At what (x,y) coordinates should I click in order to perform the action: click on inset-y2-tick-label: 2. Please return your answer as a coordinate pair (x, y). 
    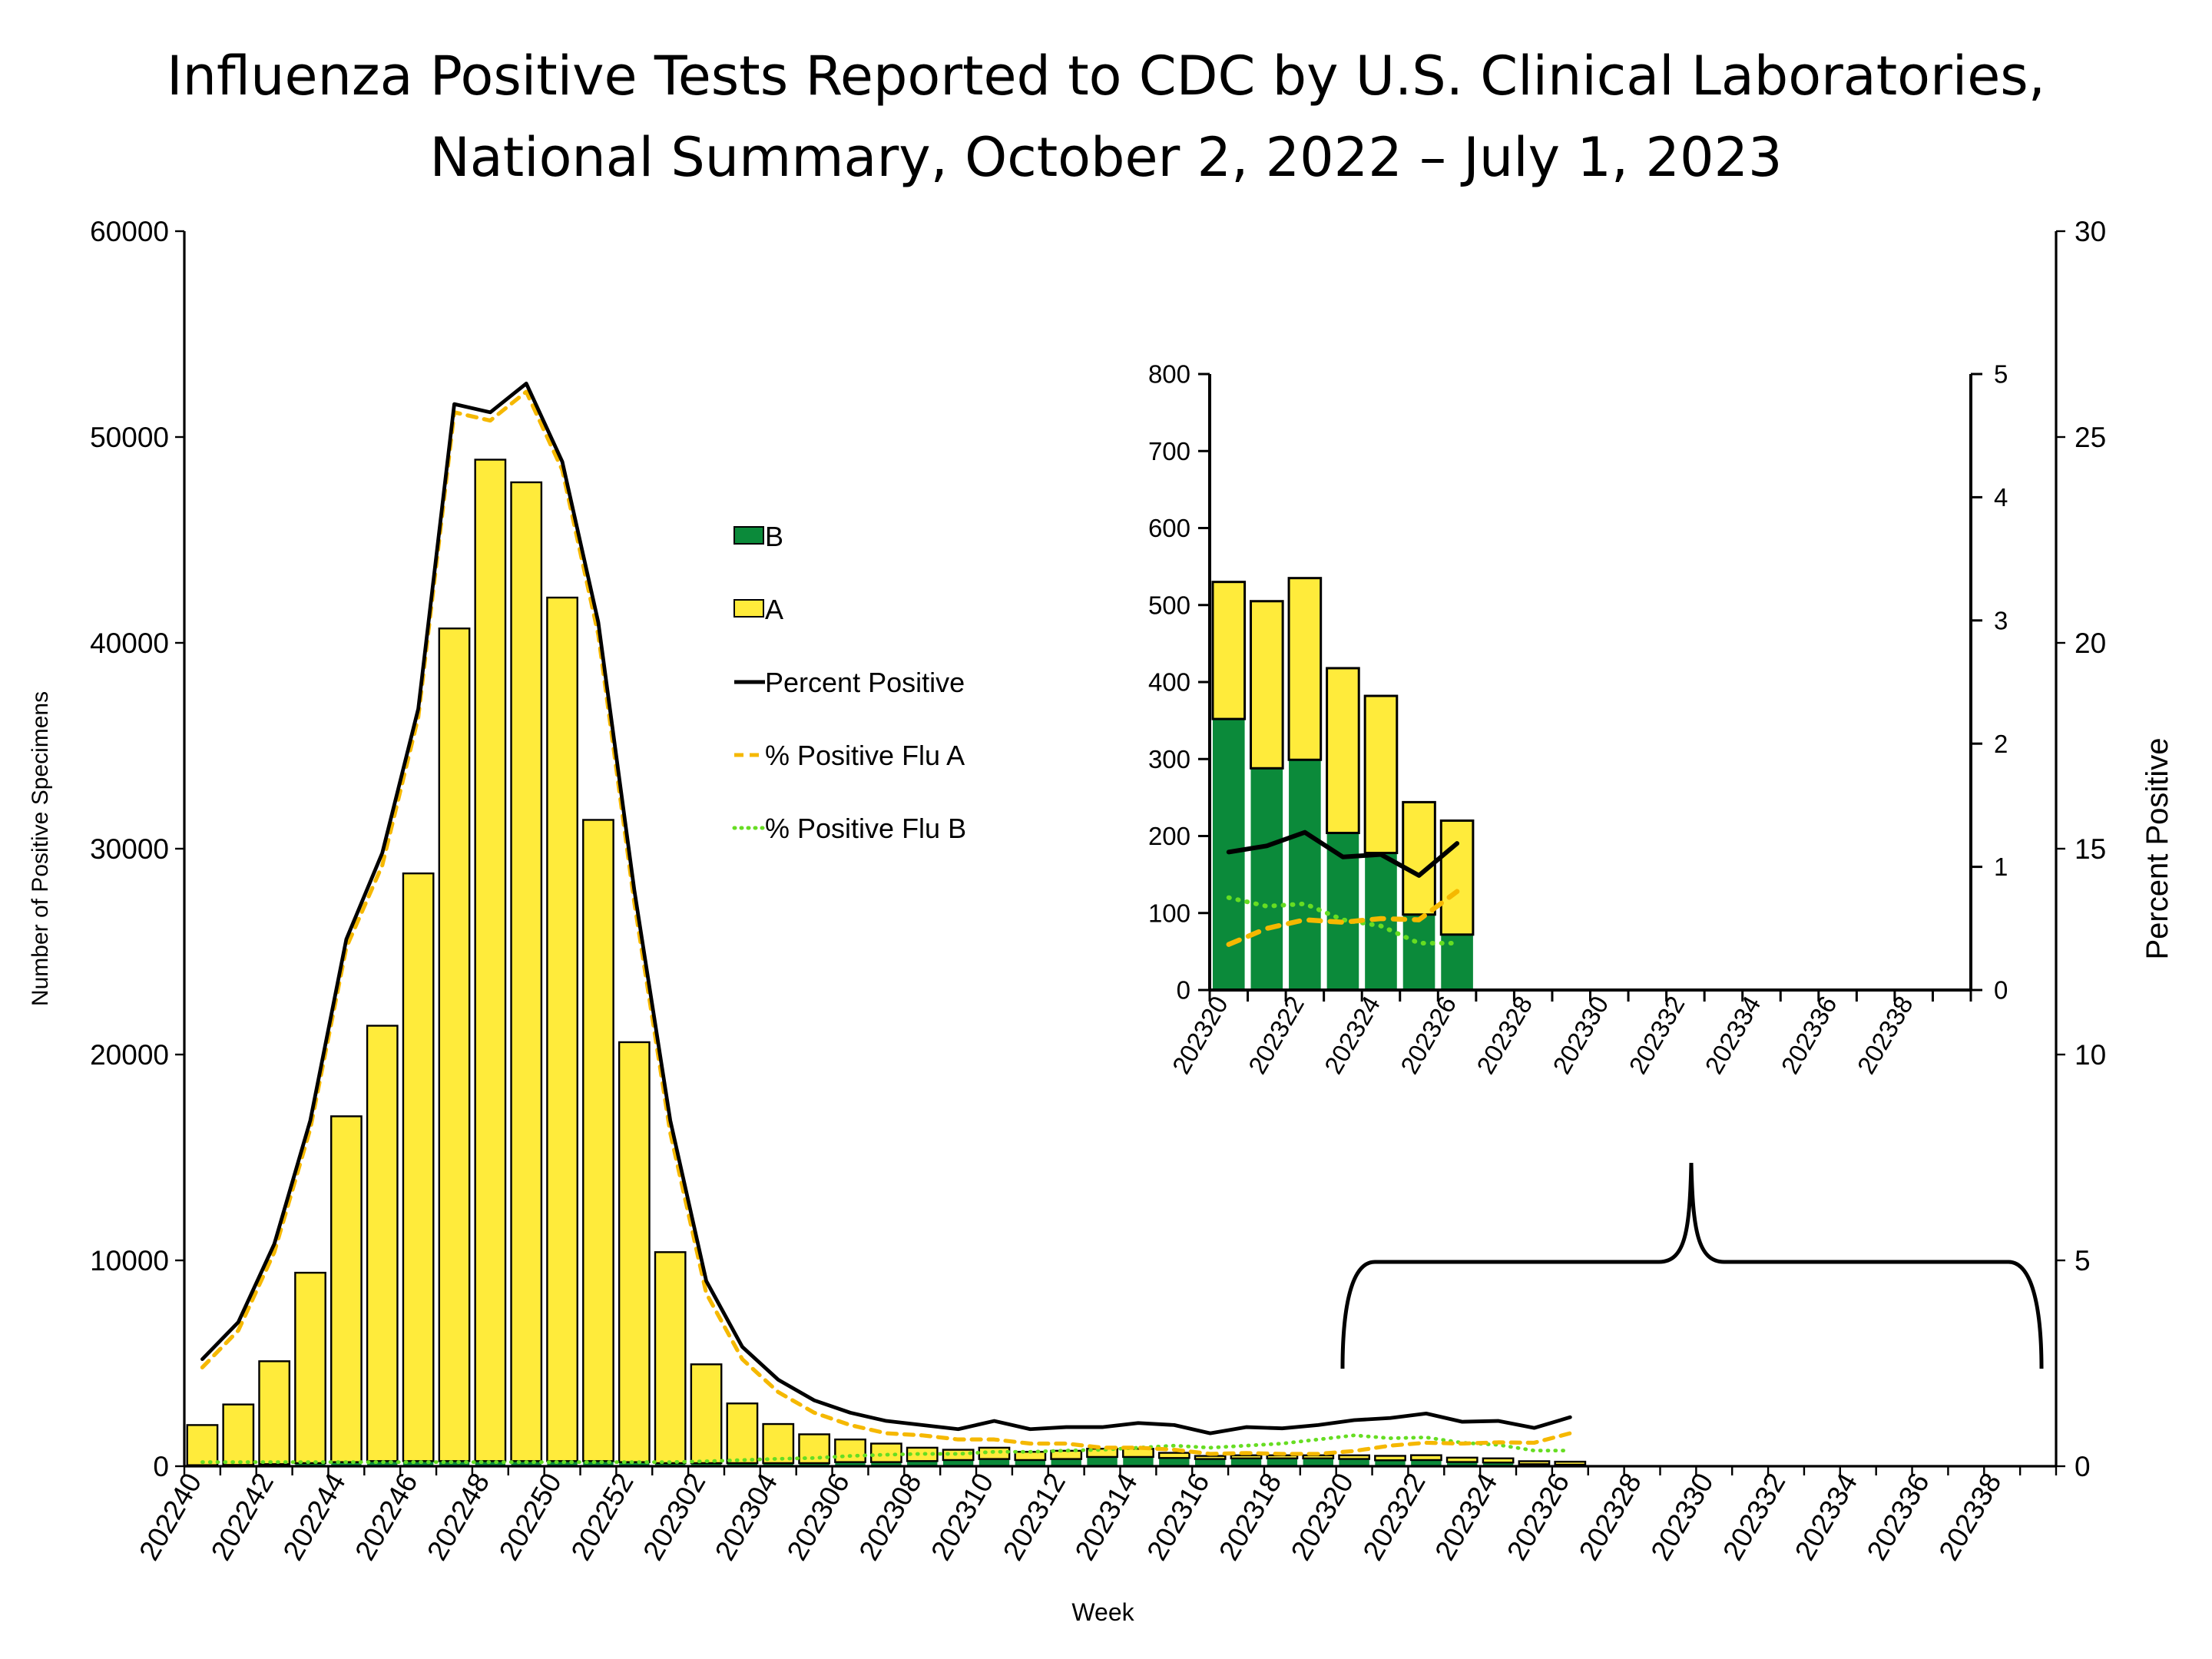
    Looking at the image, I should click on (2001, 744).